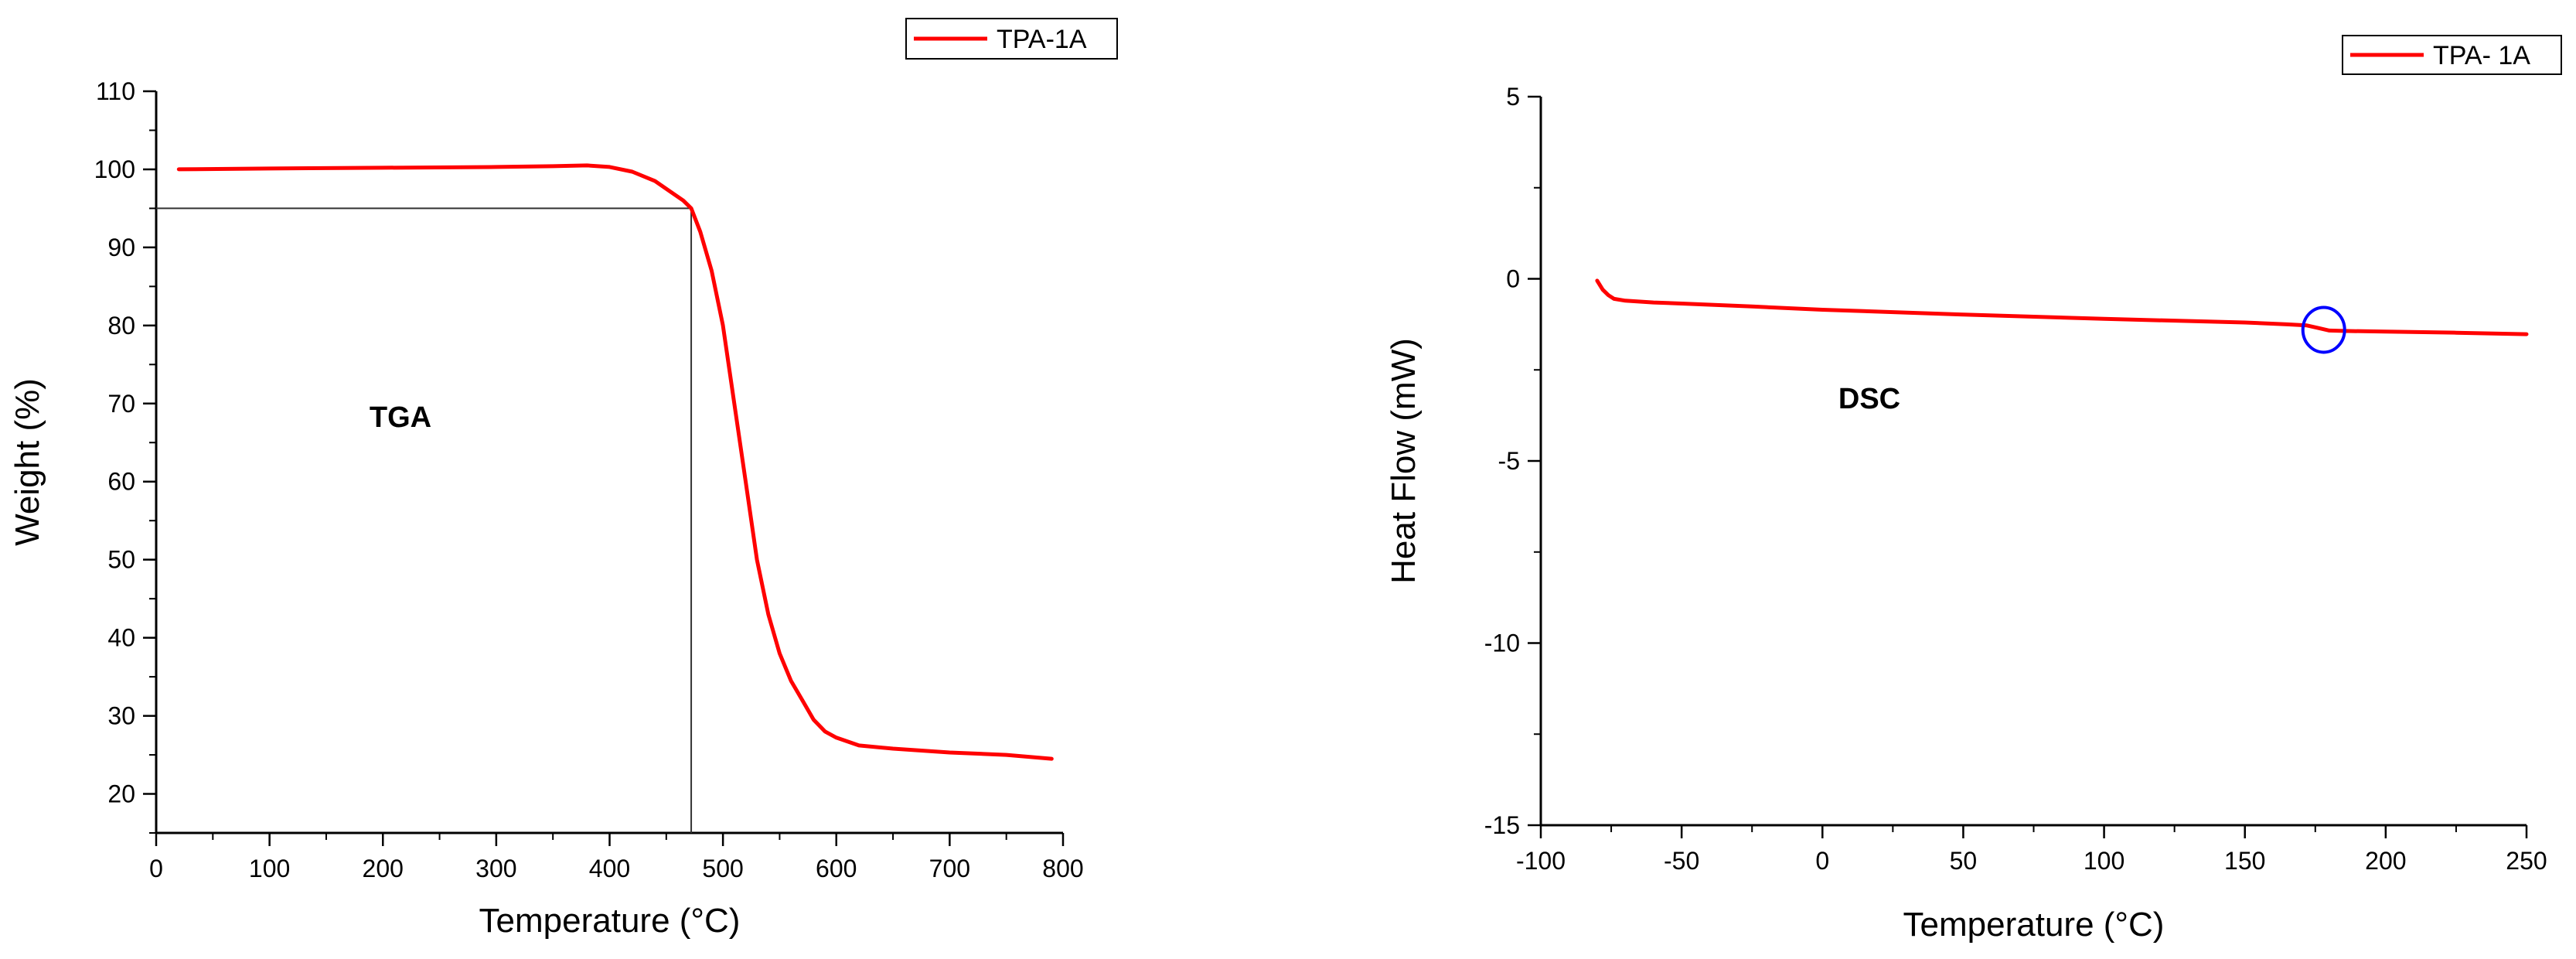 The width and height of the screenshot is (2576, 959). What do you see at coordinates (121, 716) in the screenshot?
I see `y-tick-label: 30` at bounding box center [121, 716].